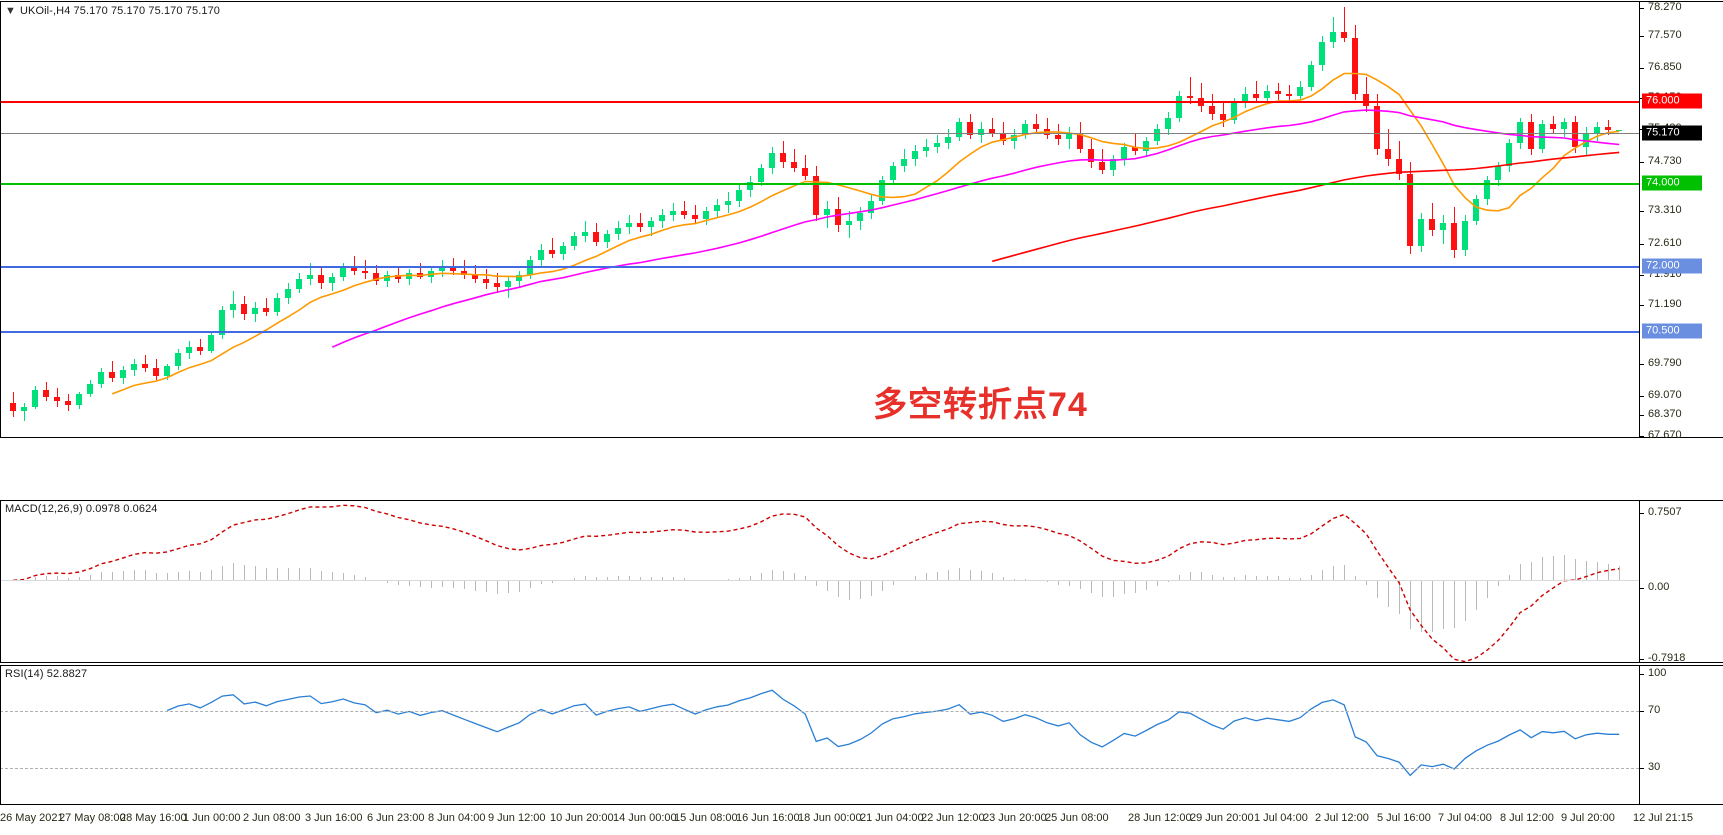 This screenshot has width=1723, height=835. I want to click on time-axis-label: 14 Jun 00:00, so click(645, 818).